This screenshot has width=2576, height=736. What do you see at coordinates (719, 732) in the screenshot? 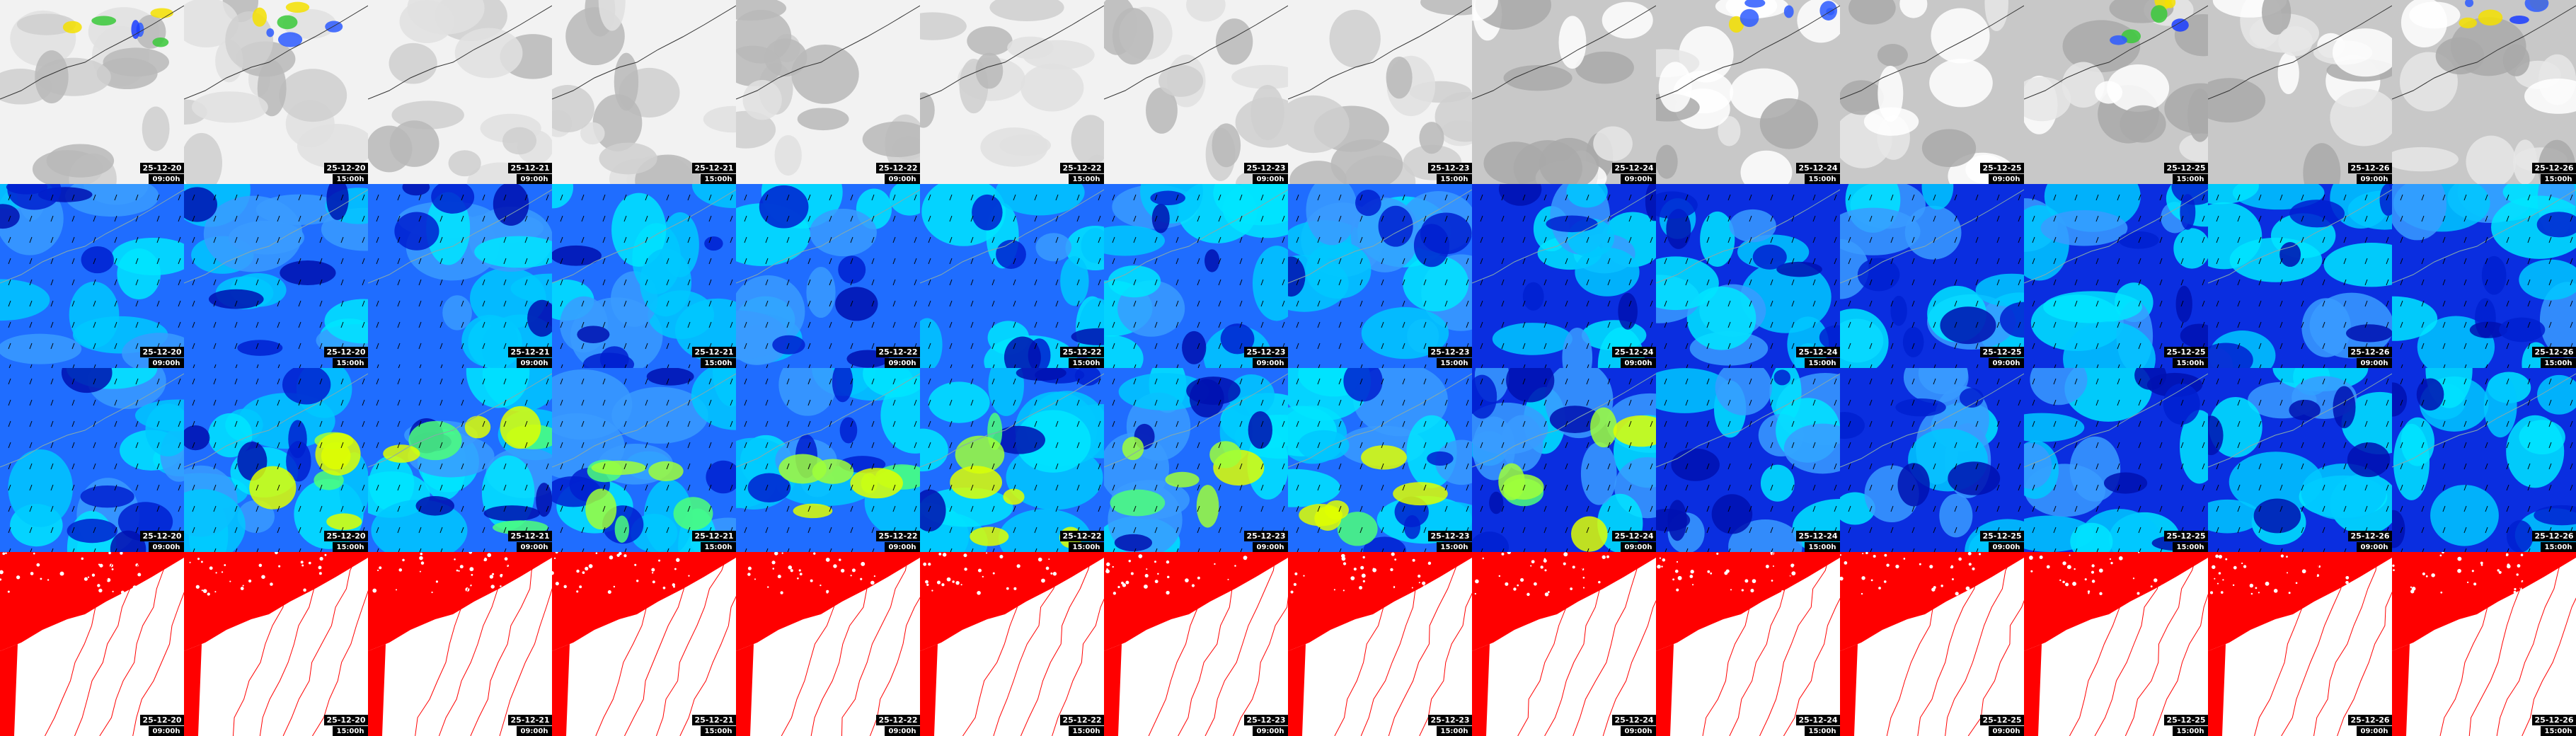
I see `label-time: 15:00h` at bounding box center [719, 732].